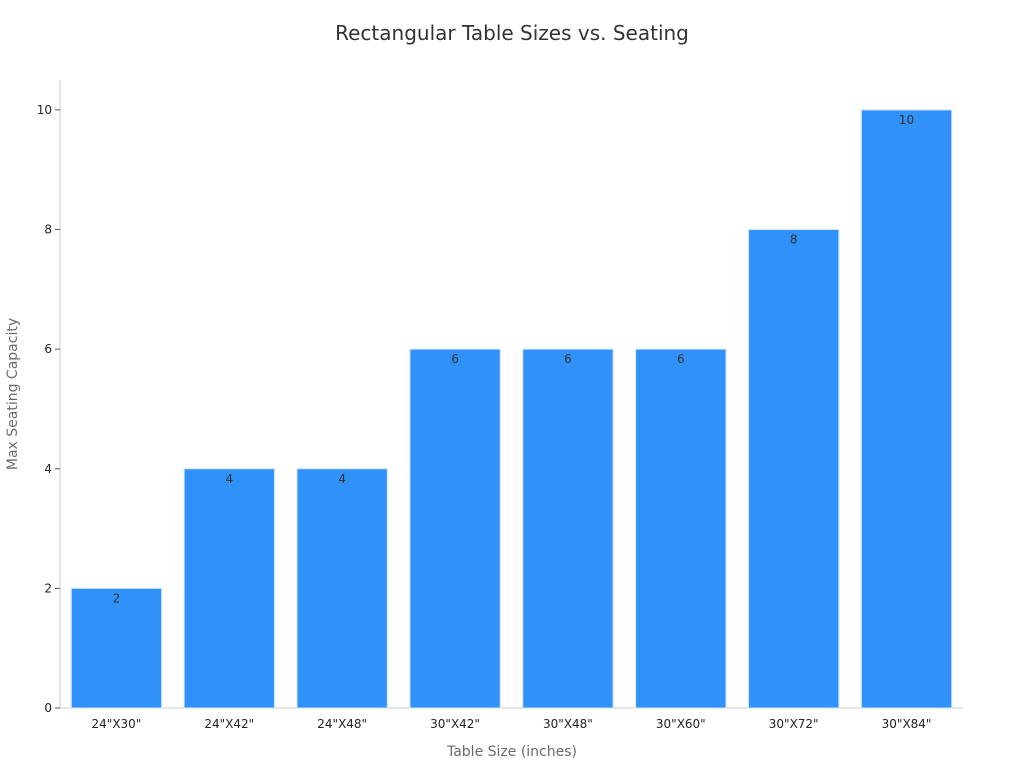  What do you see at coordinates (455, 724) in the screenshot?
I see `x-tick-label: 30"X42"` at bounding box center [455, 724].